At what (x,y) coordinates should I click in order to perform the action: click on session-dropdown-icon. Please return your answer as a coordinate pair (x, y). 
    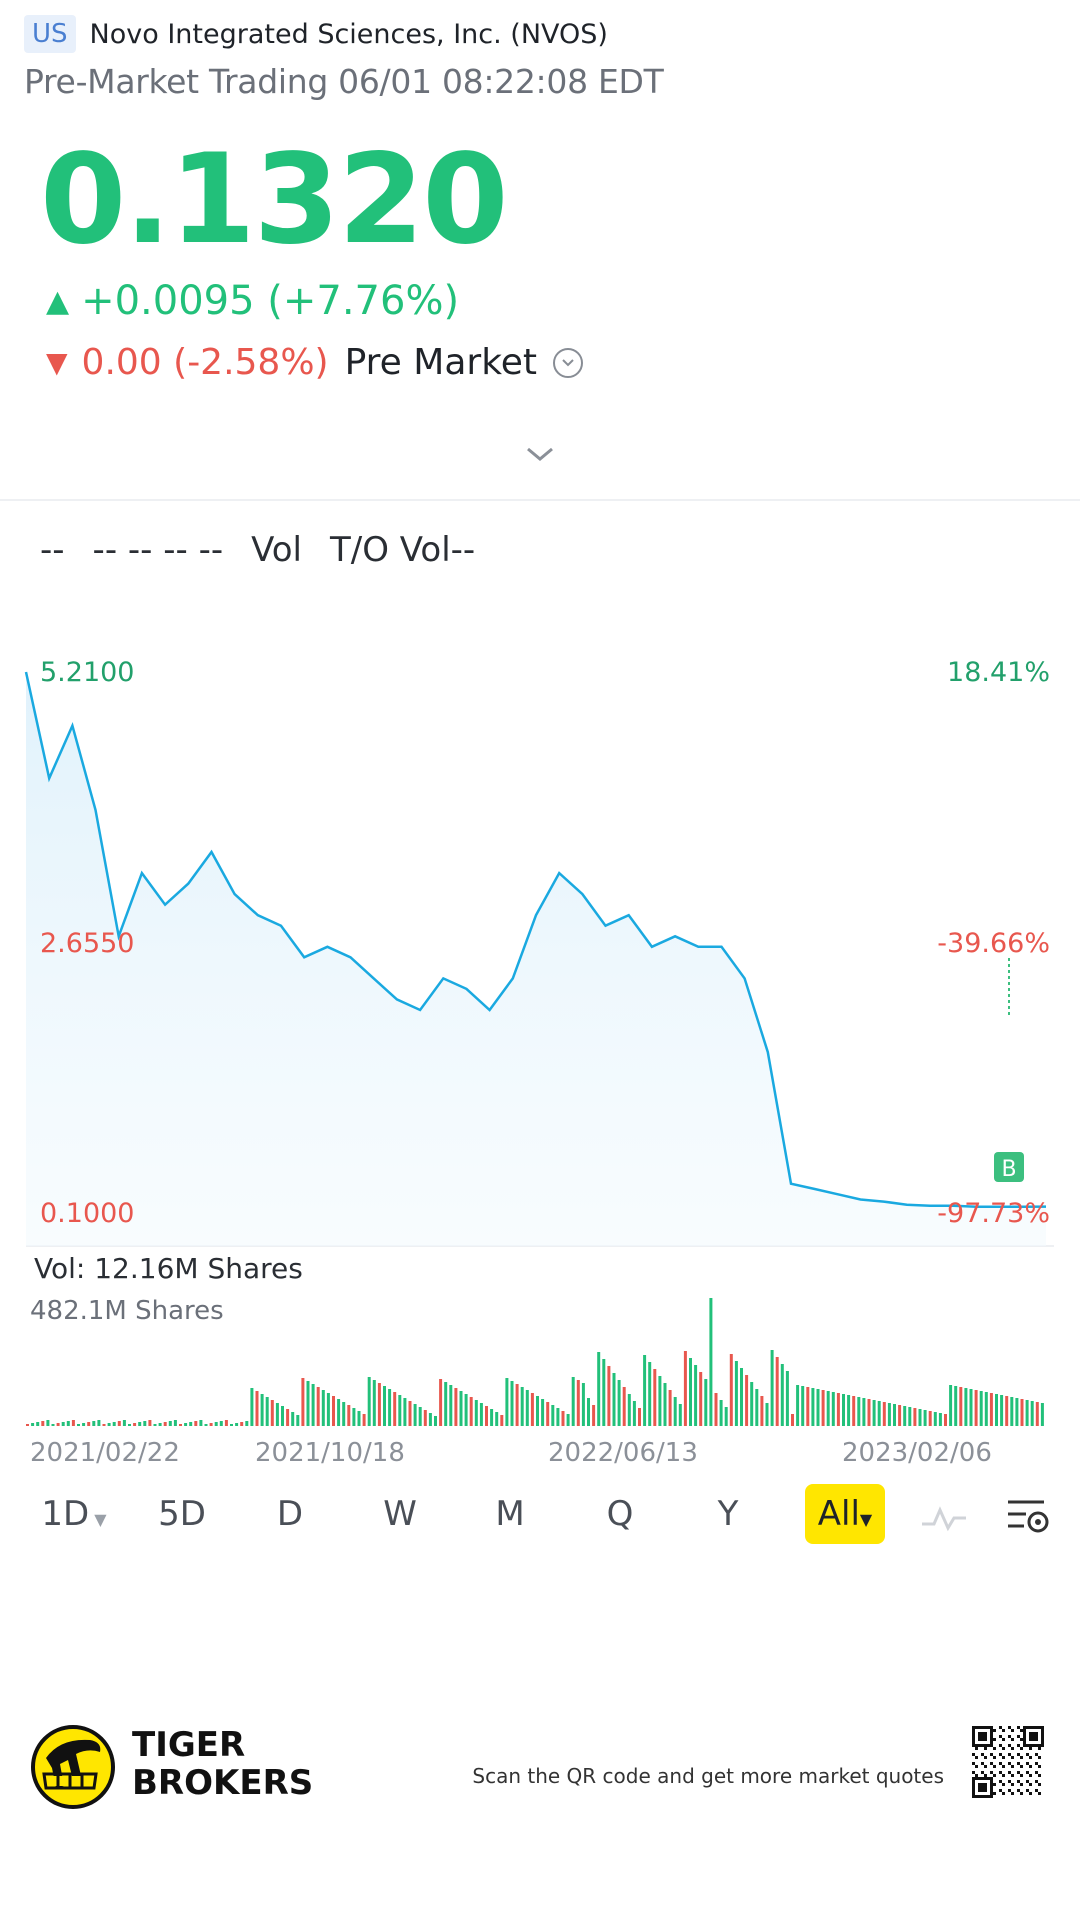
    Looking at the image, I should click on (568, 362).